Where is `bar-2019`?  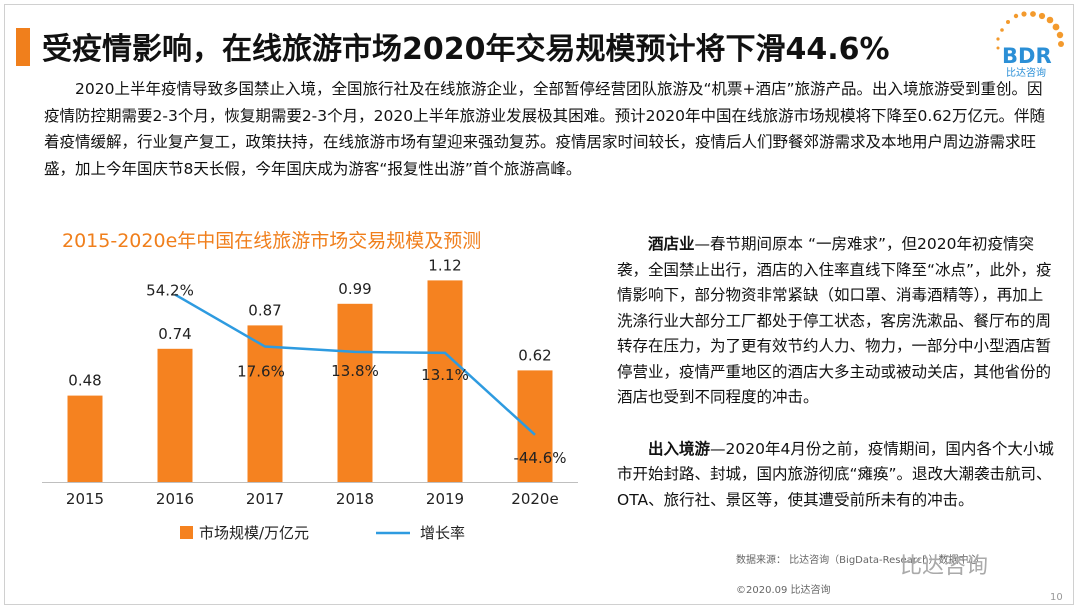 bar-2019 is located at coordinates (445, 381).